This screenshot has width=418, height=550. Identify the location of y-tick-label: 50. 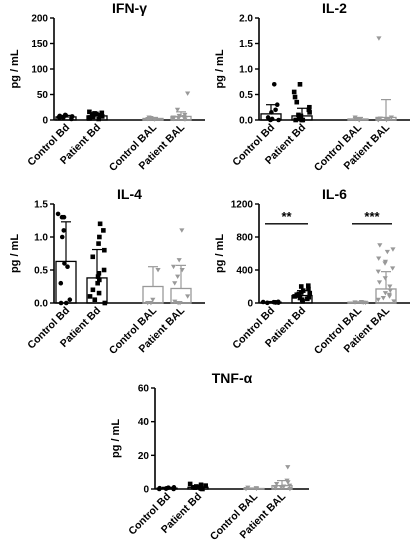
(43, 95).